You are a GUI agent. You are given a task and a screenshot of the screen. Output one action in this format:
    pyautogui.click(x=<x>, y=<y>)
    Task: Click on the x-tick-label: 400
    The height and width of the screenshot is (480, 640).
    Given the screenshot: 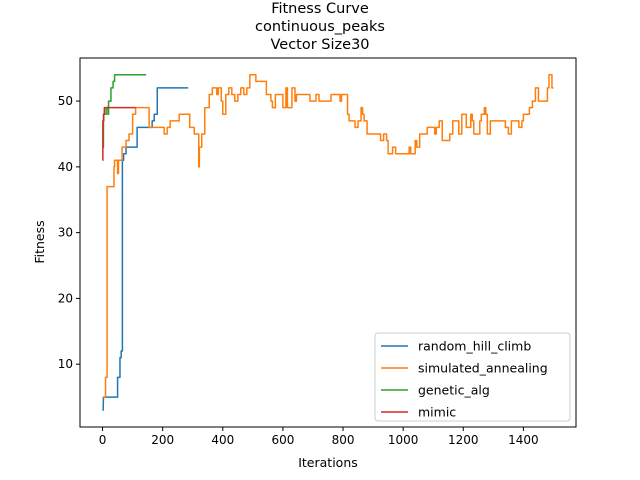 What is the action you would take?
    pyautogui.click(x=222, y=440)
    